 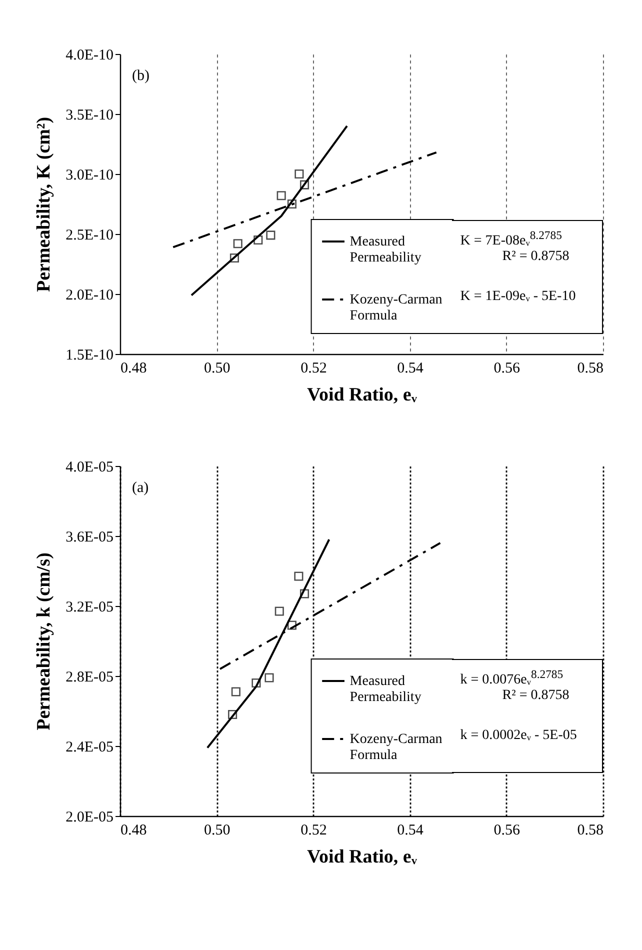 I want to click on y-tick-label: 2.0E-05, so click(x=90, y=818).